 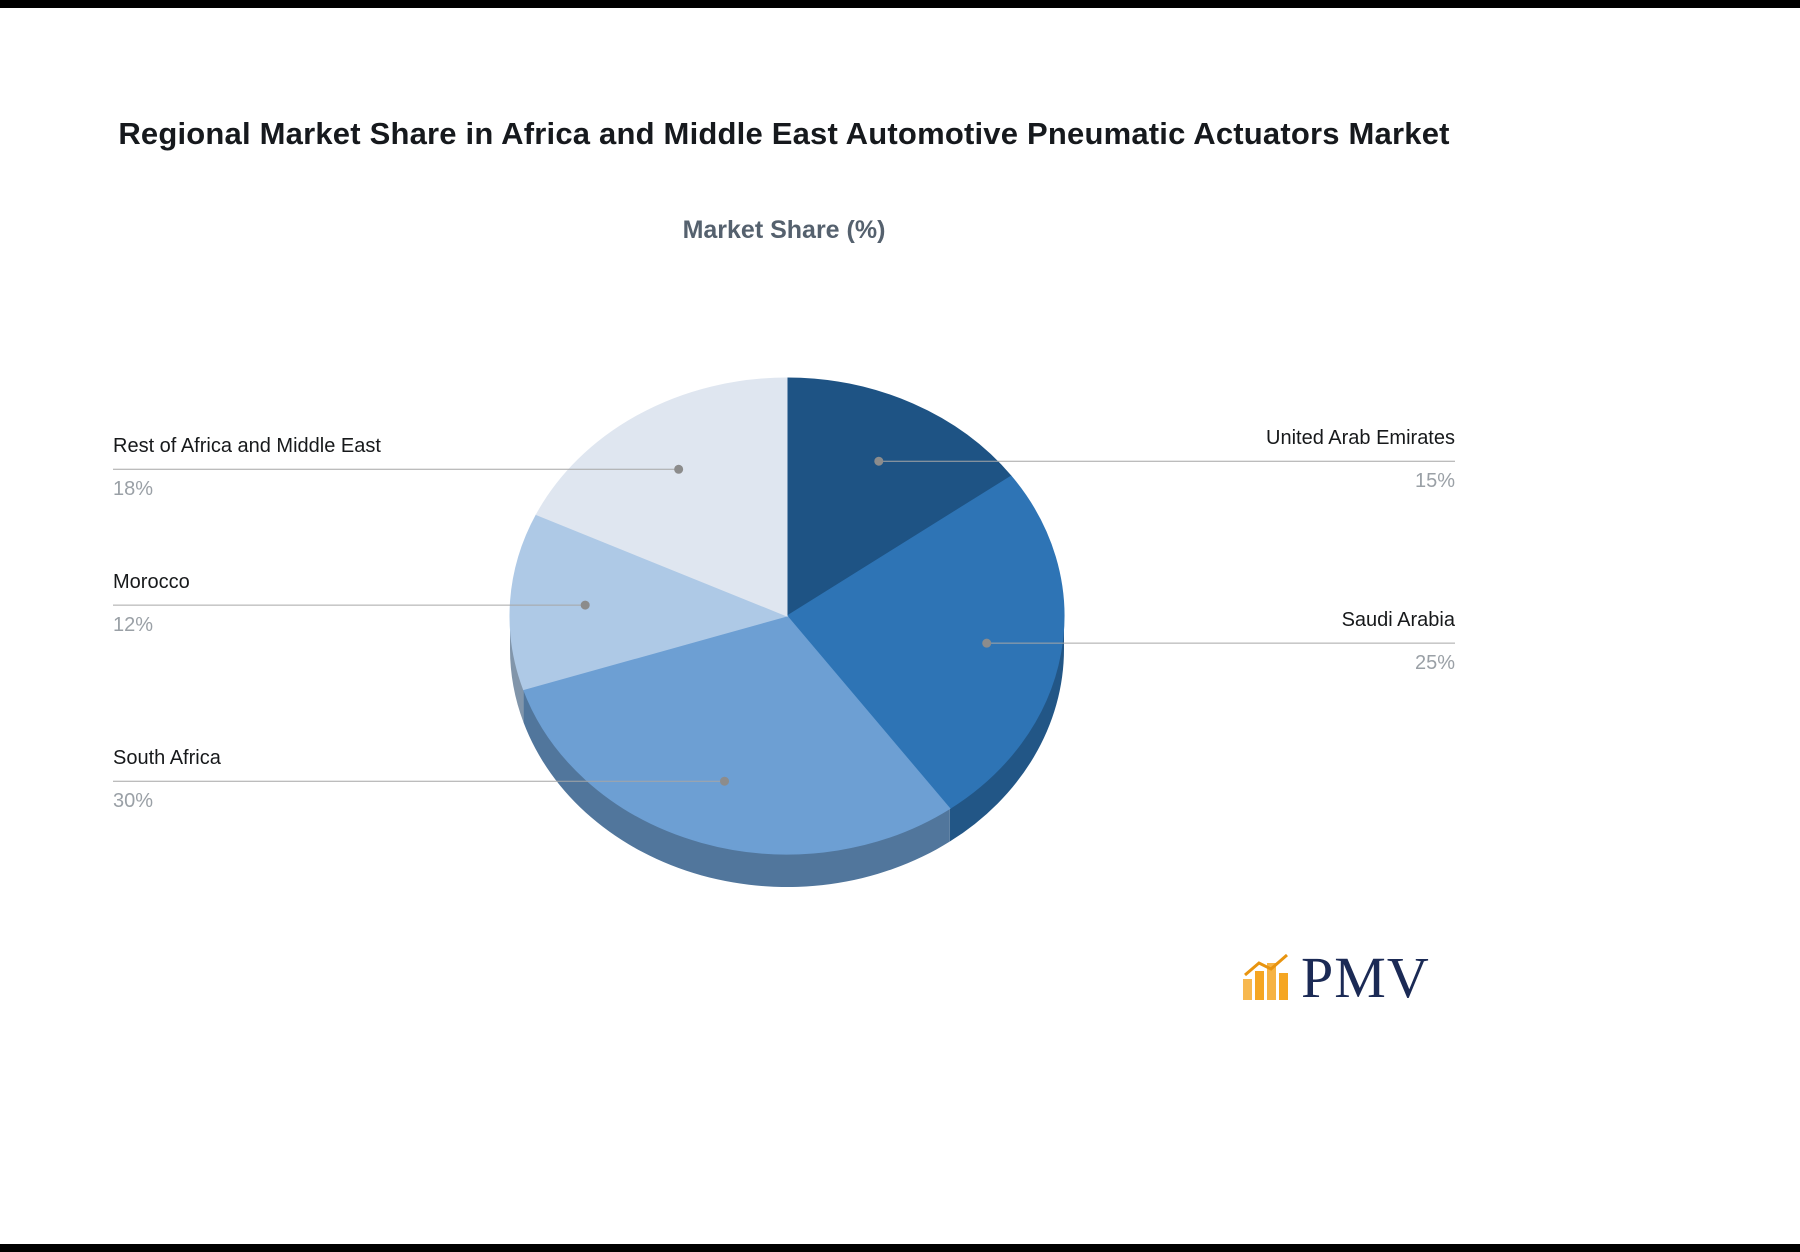 What do you see at coordinates (1360, 438) in the screenshot?
I see `slice-label: United Arab Emirates` at bounding box center [1360, 438].